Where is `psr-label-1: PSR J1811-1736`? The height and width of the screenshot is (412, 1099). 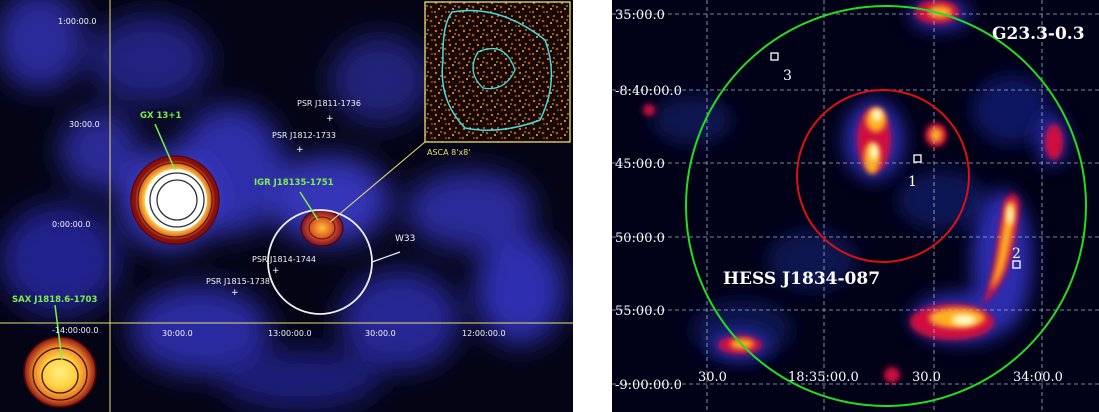 psr-label-1: PSR J1811-1736 is located at coordinates (329, 103).